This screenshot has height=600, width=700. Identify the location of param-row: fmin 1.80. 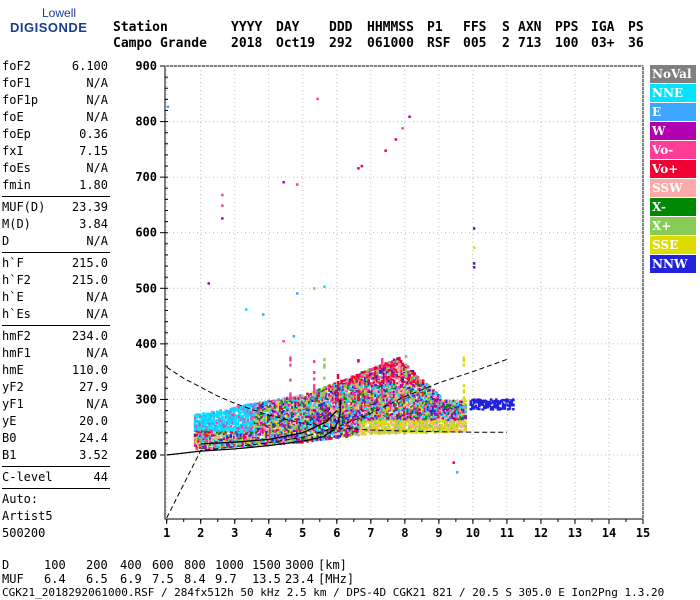
(56, 185).